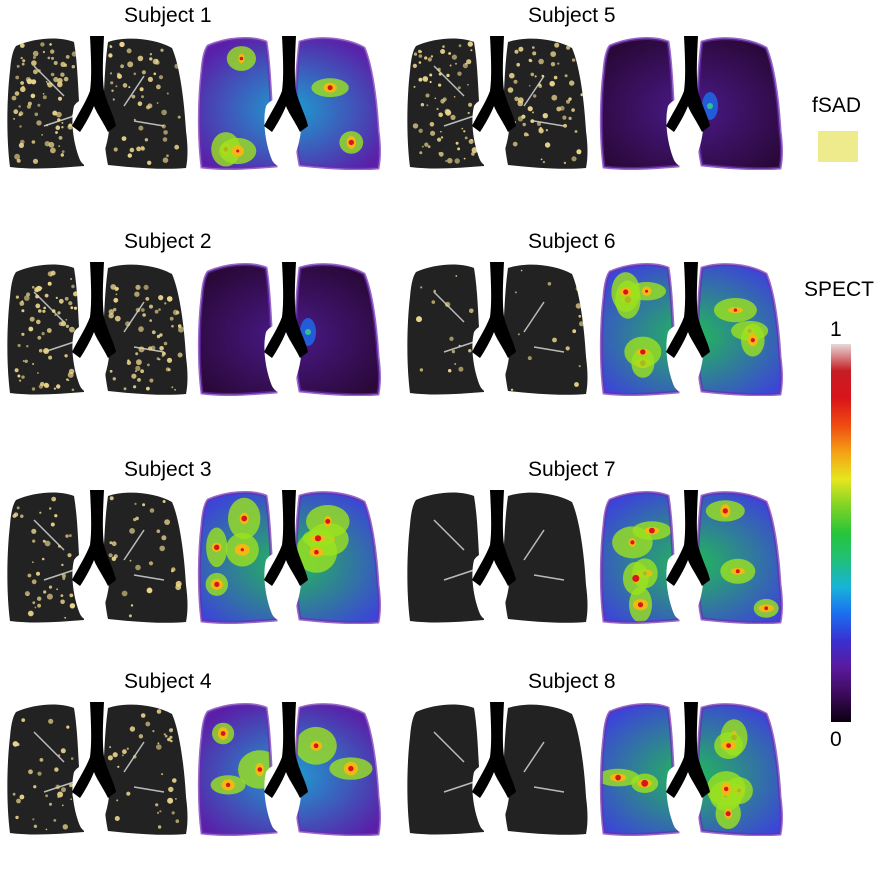  Describe the element at coordinates (838, 146) in the screenshot. I see `fsad-color-swatch` at that location.